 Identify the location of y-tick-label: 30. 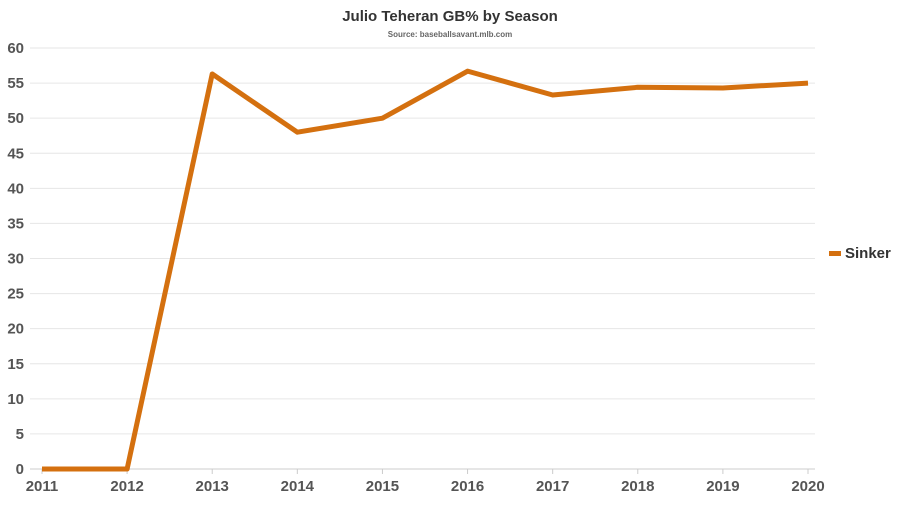
(15, 259).